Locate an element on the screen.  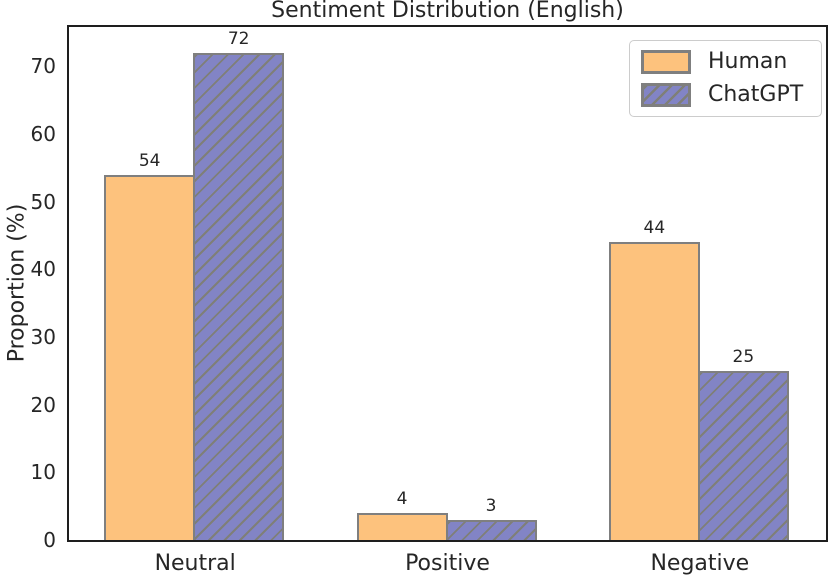
bar-value-label: 44 is located at coordinates (654, 228).